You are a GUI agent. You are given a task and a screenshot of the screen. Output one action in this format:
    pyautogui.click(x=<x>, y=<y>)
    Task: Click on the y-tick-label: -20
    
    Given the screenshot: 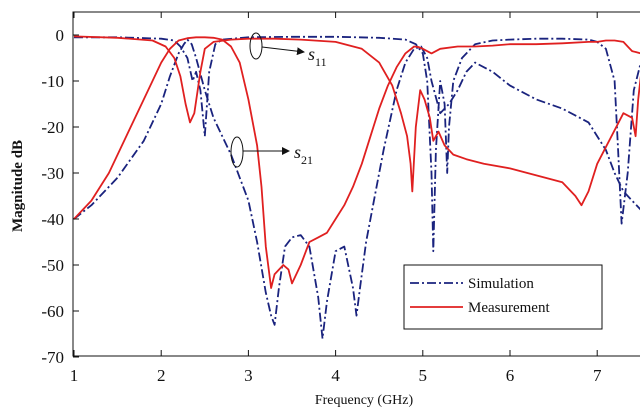 What is the action you would take?
    pyautogui.click(x=52, y=127)
    